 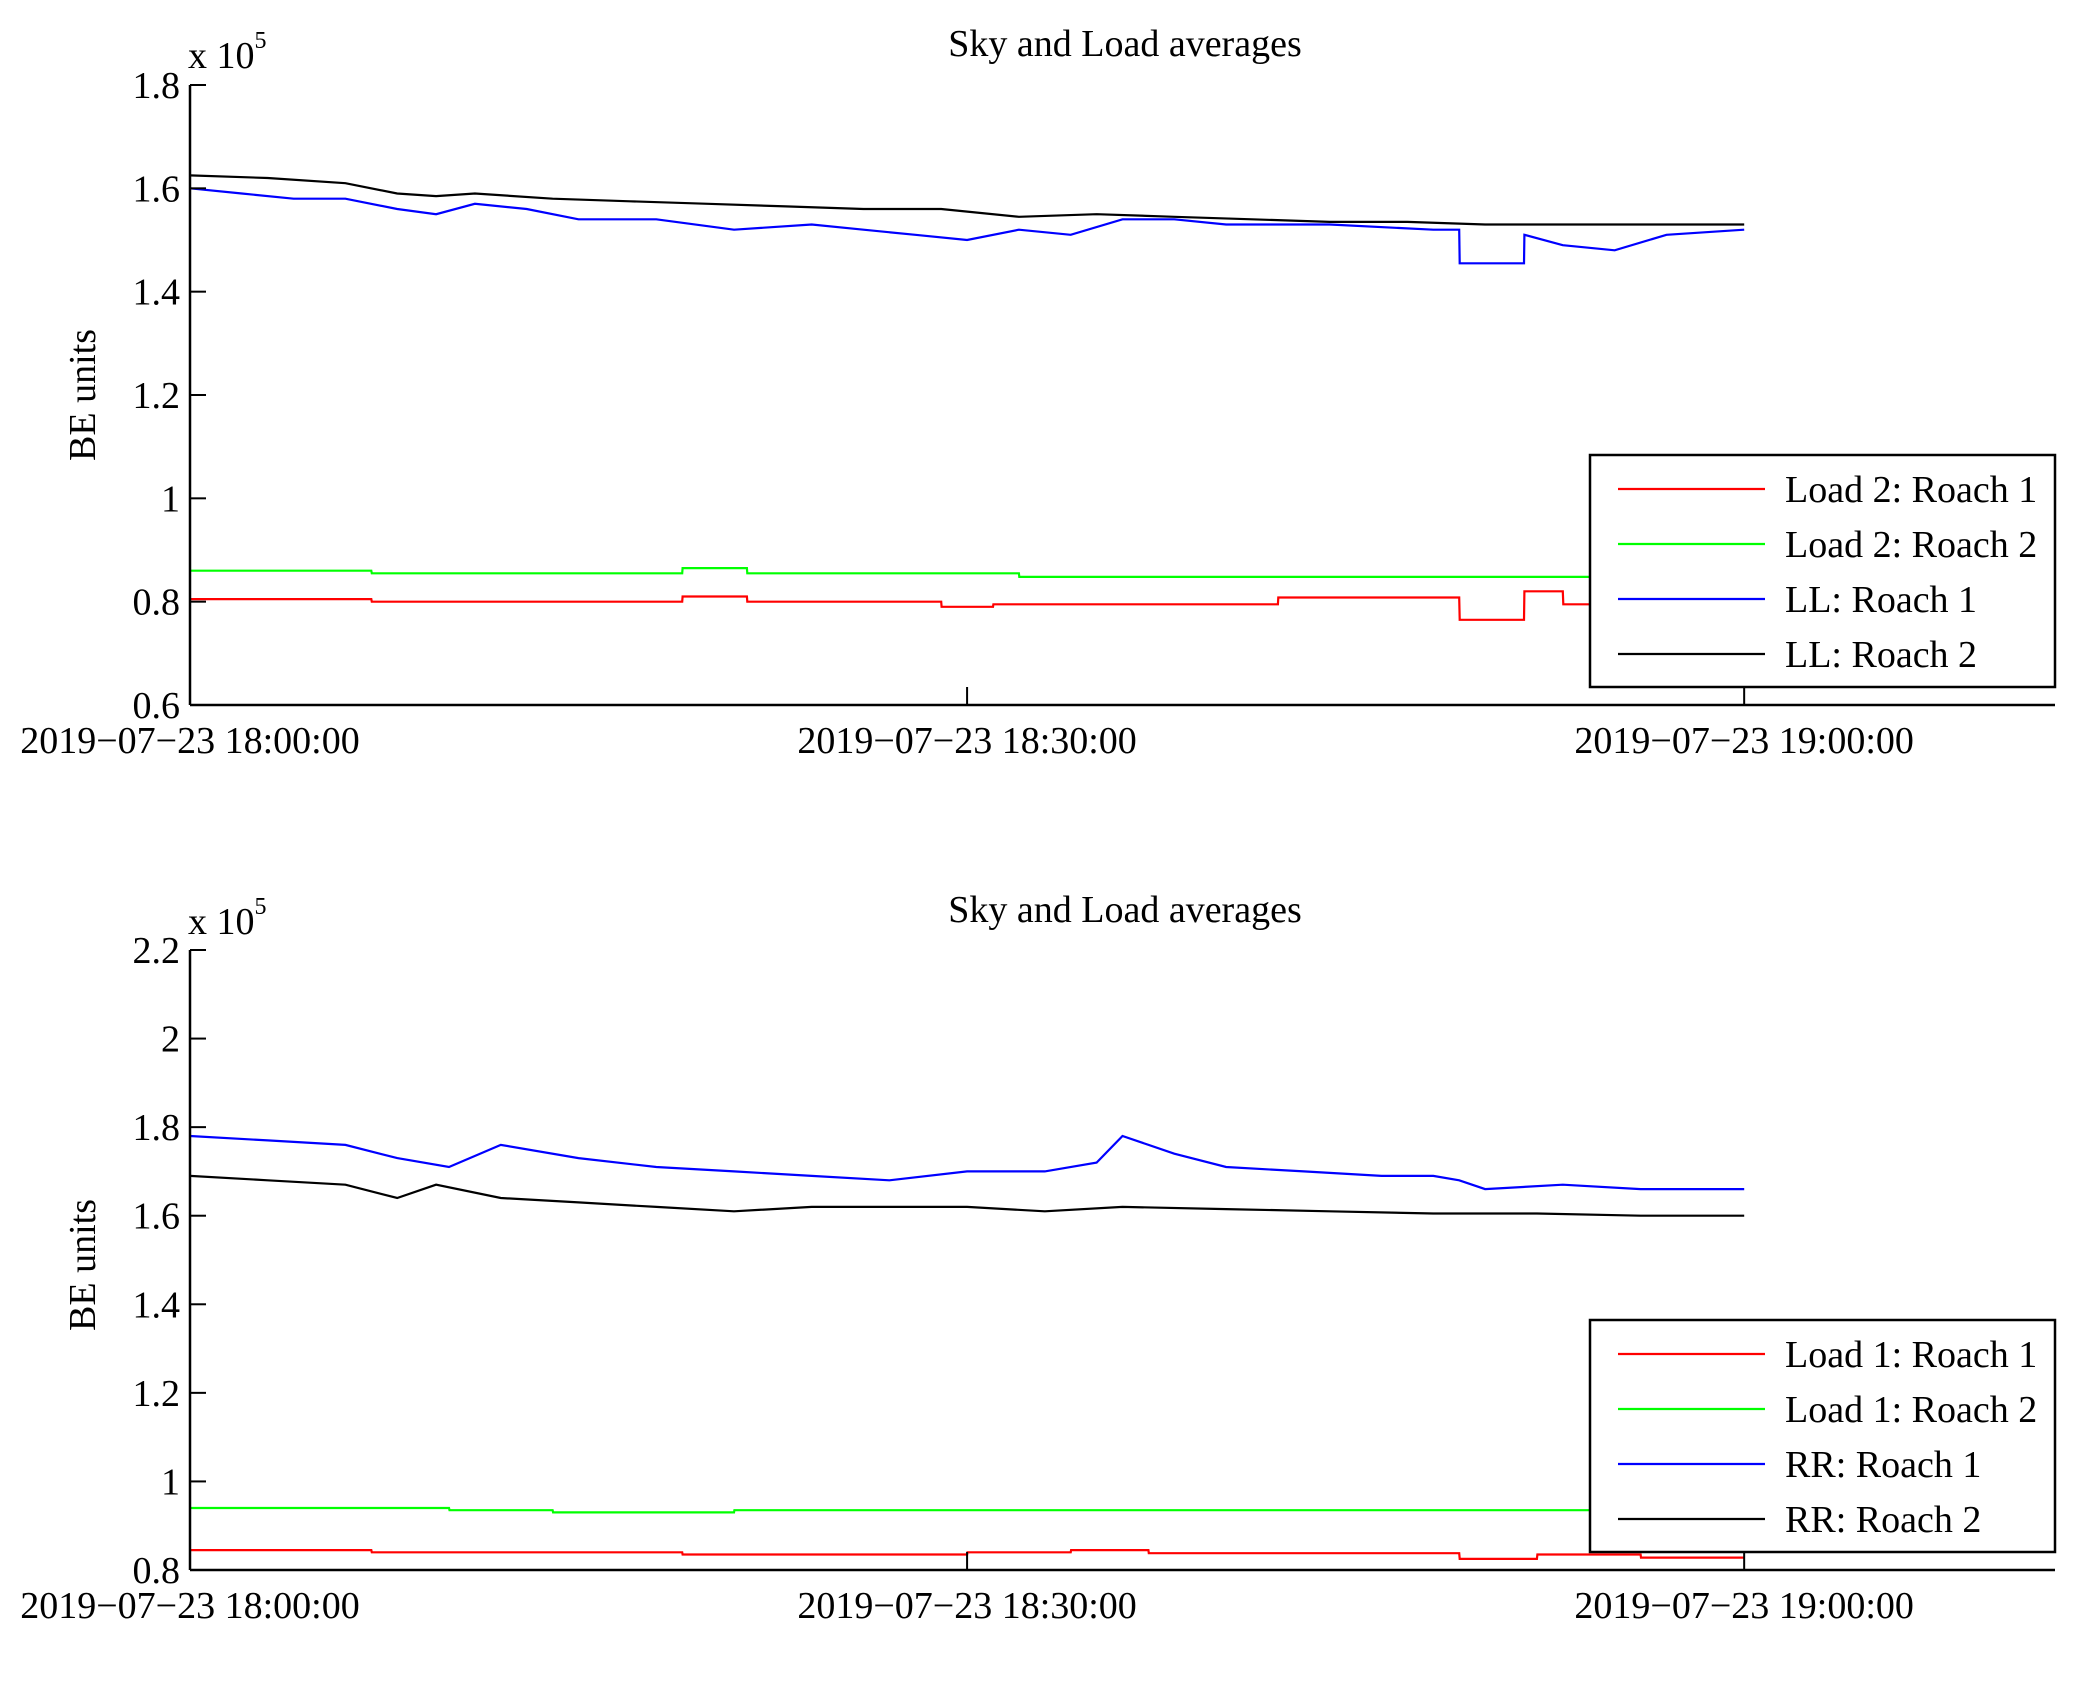 What do you see at coordinates (157, 706) in the screenshot?
I see `y-tick-label: 0.6` at bounding box center [157, 706].